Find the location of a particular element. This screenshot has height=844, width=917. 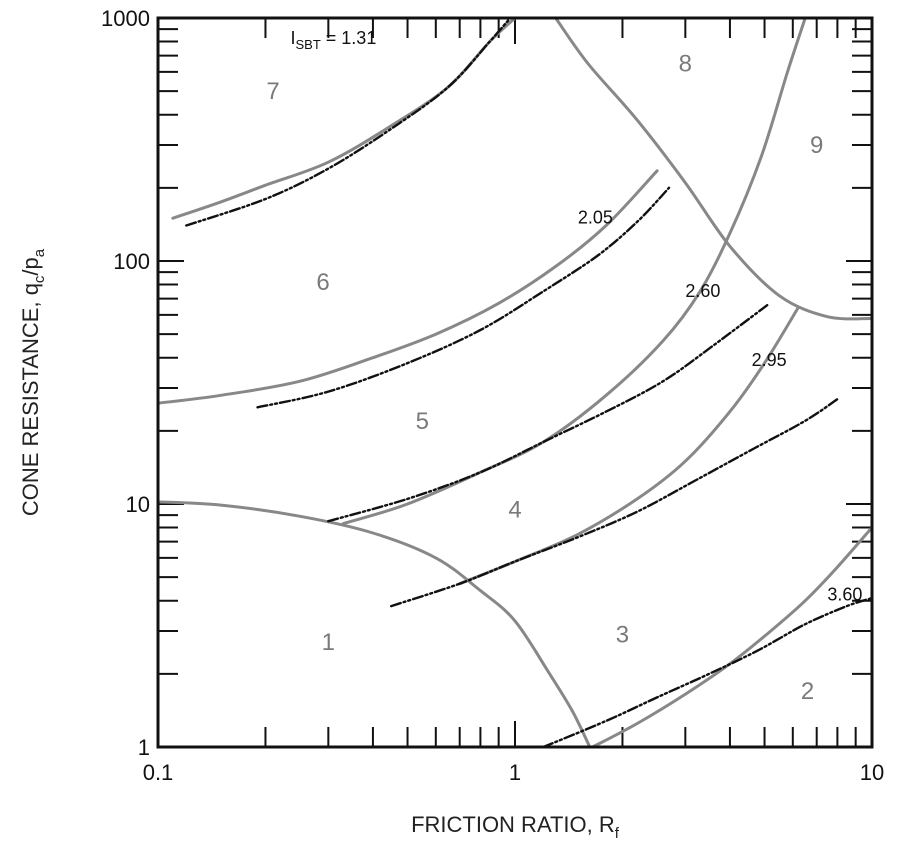

y-tick-label: 1000 is located at coordinates (125, 18).